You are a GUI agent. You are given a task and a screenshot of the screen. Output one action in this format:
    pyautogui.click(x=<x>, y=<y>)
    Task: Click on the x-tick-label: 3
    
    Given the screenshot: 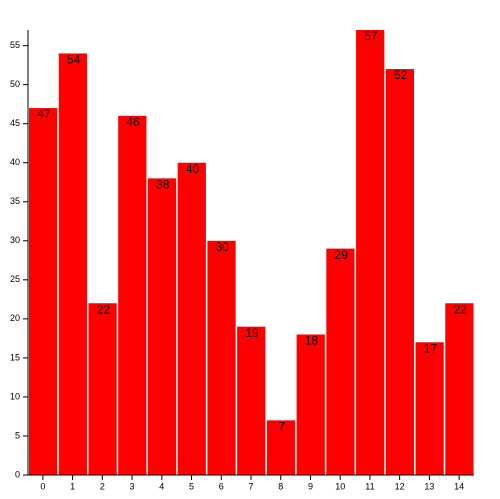 What is the action you would take?
    pyautogui.click(x=132, y=486)
    